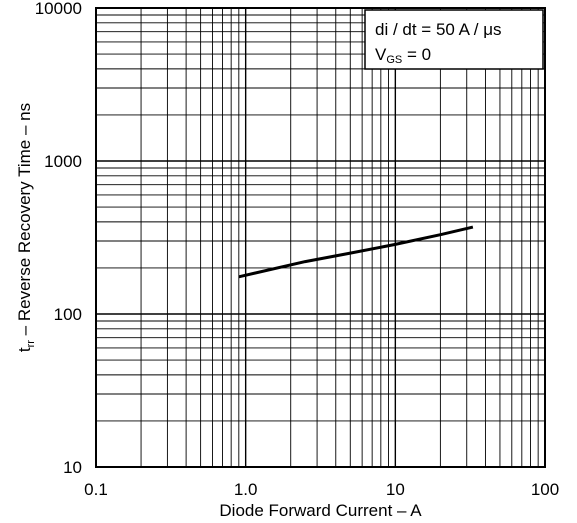 This screenshot has height=523, width=577. I want to click on x-tick-label: 0.1, so click(96, 489).